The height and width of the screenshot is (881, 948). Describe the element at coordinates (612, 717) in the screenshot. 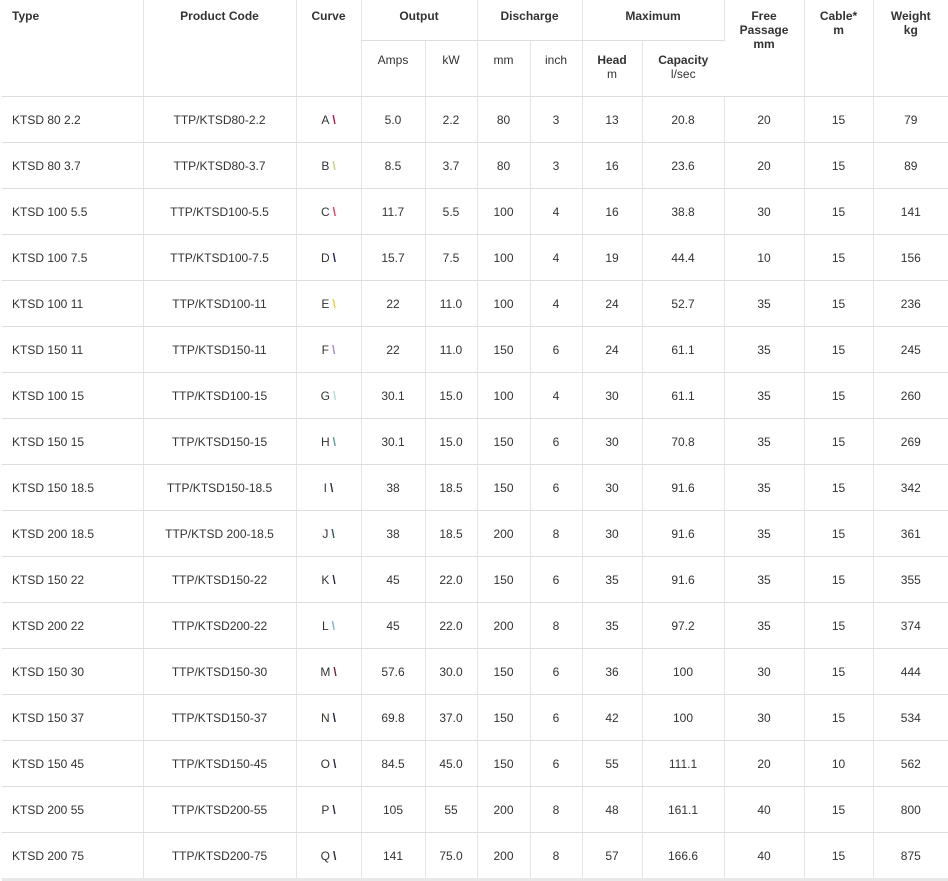

I see `cell-text: 42` at that location.